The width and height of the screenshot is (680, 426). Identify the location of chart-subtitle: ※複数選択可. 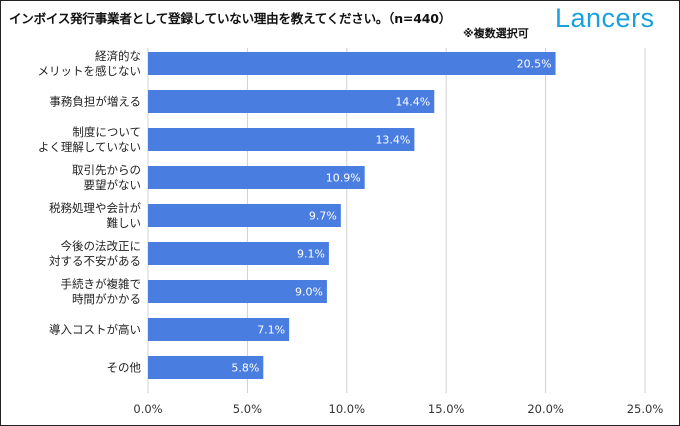
(496, 33).